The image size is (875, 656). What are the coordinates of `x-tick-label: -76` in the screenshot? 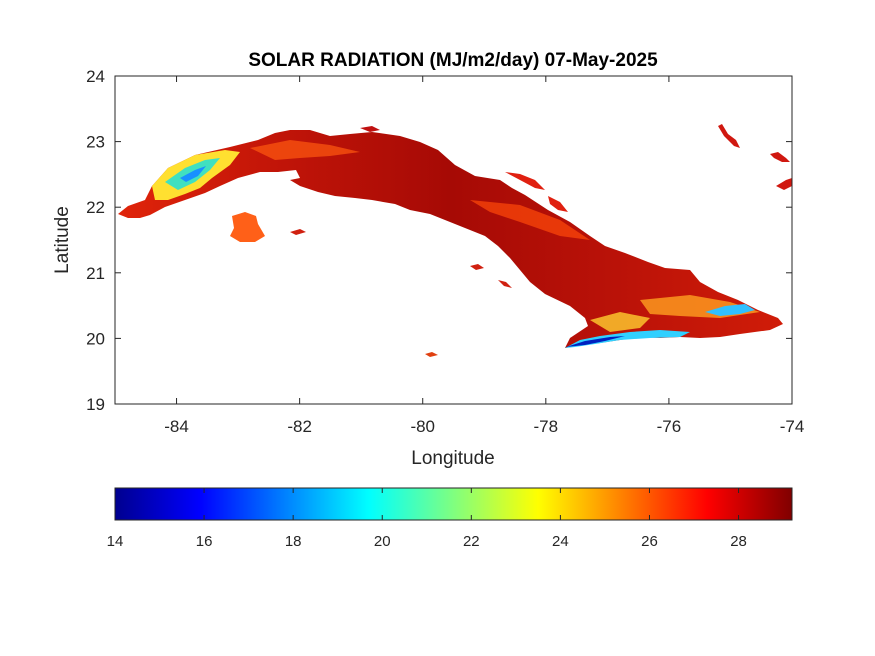 It's located at (669, 426).